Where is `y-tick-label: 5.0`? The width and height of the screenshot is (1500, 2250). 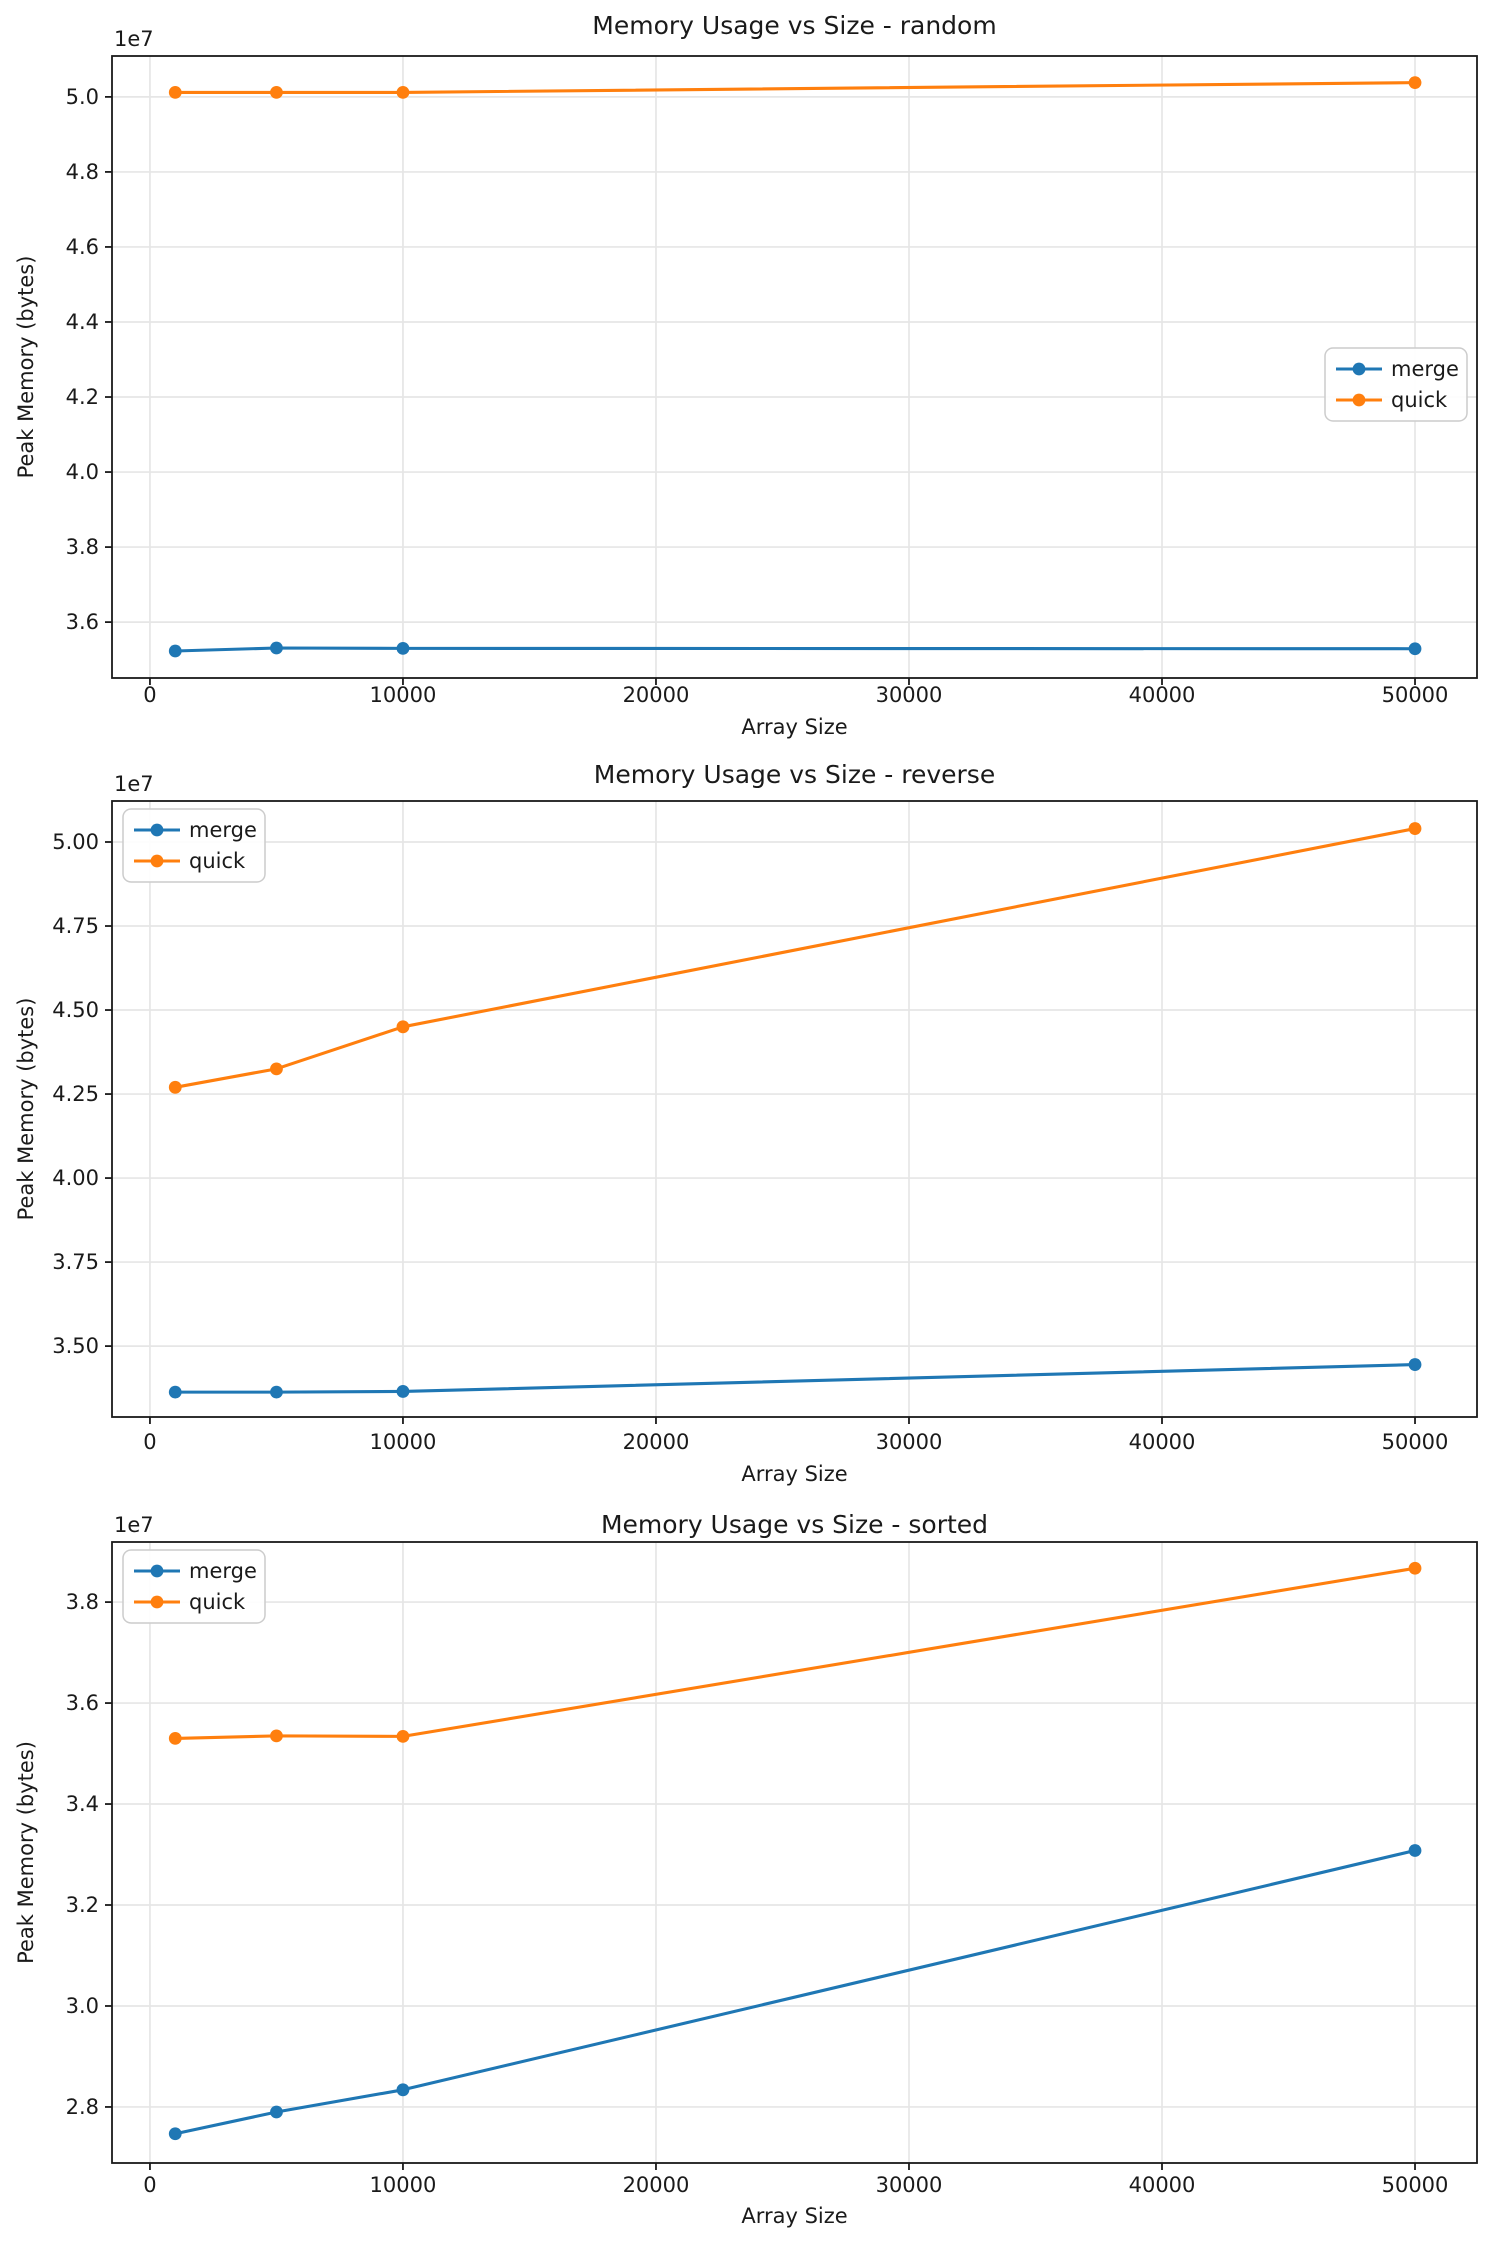 y-tick-label: 5.0 is located at coordinates (82, 97).